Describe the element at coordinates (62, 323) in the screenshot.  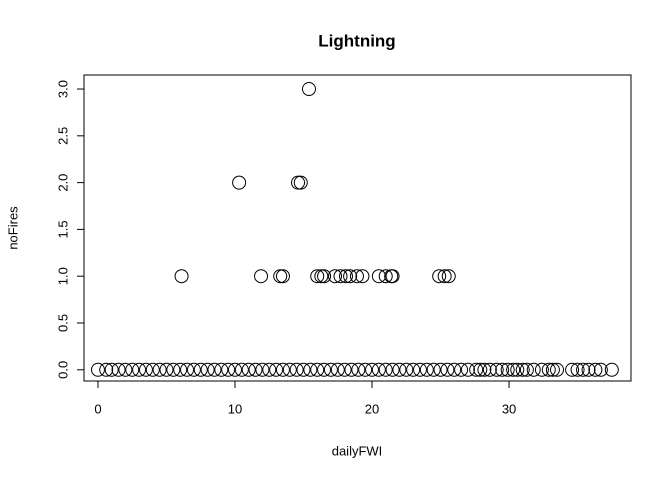
I see `y-tick-label: 0.5` at that location.